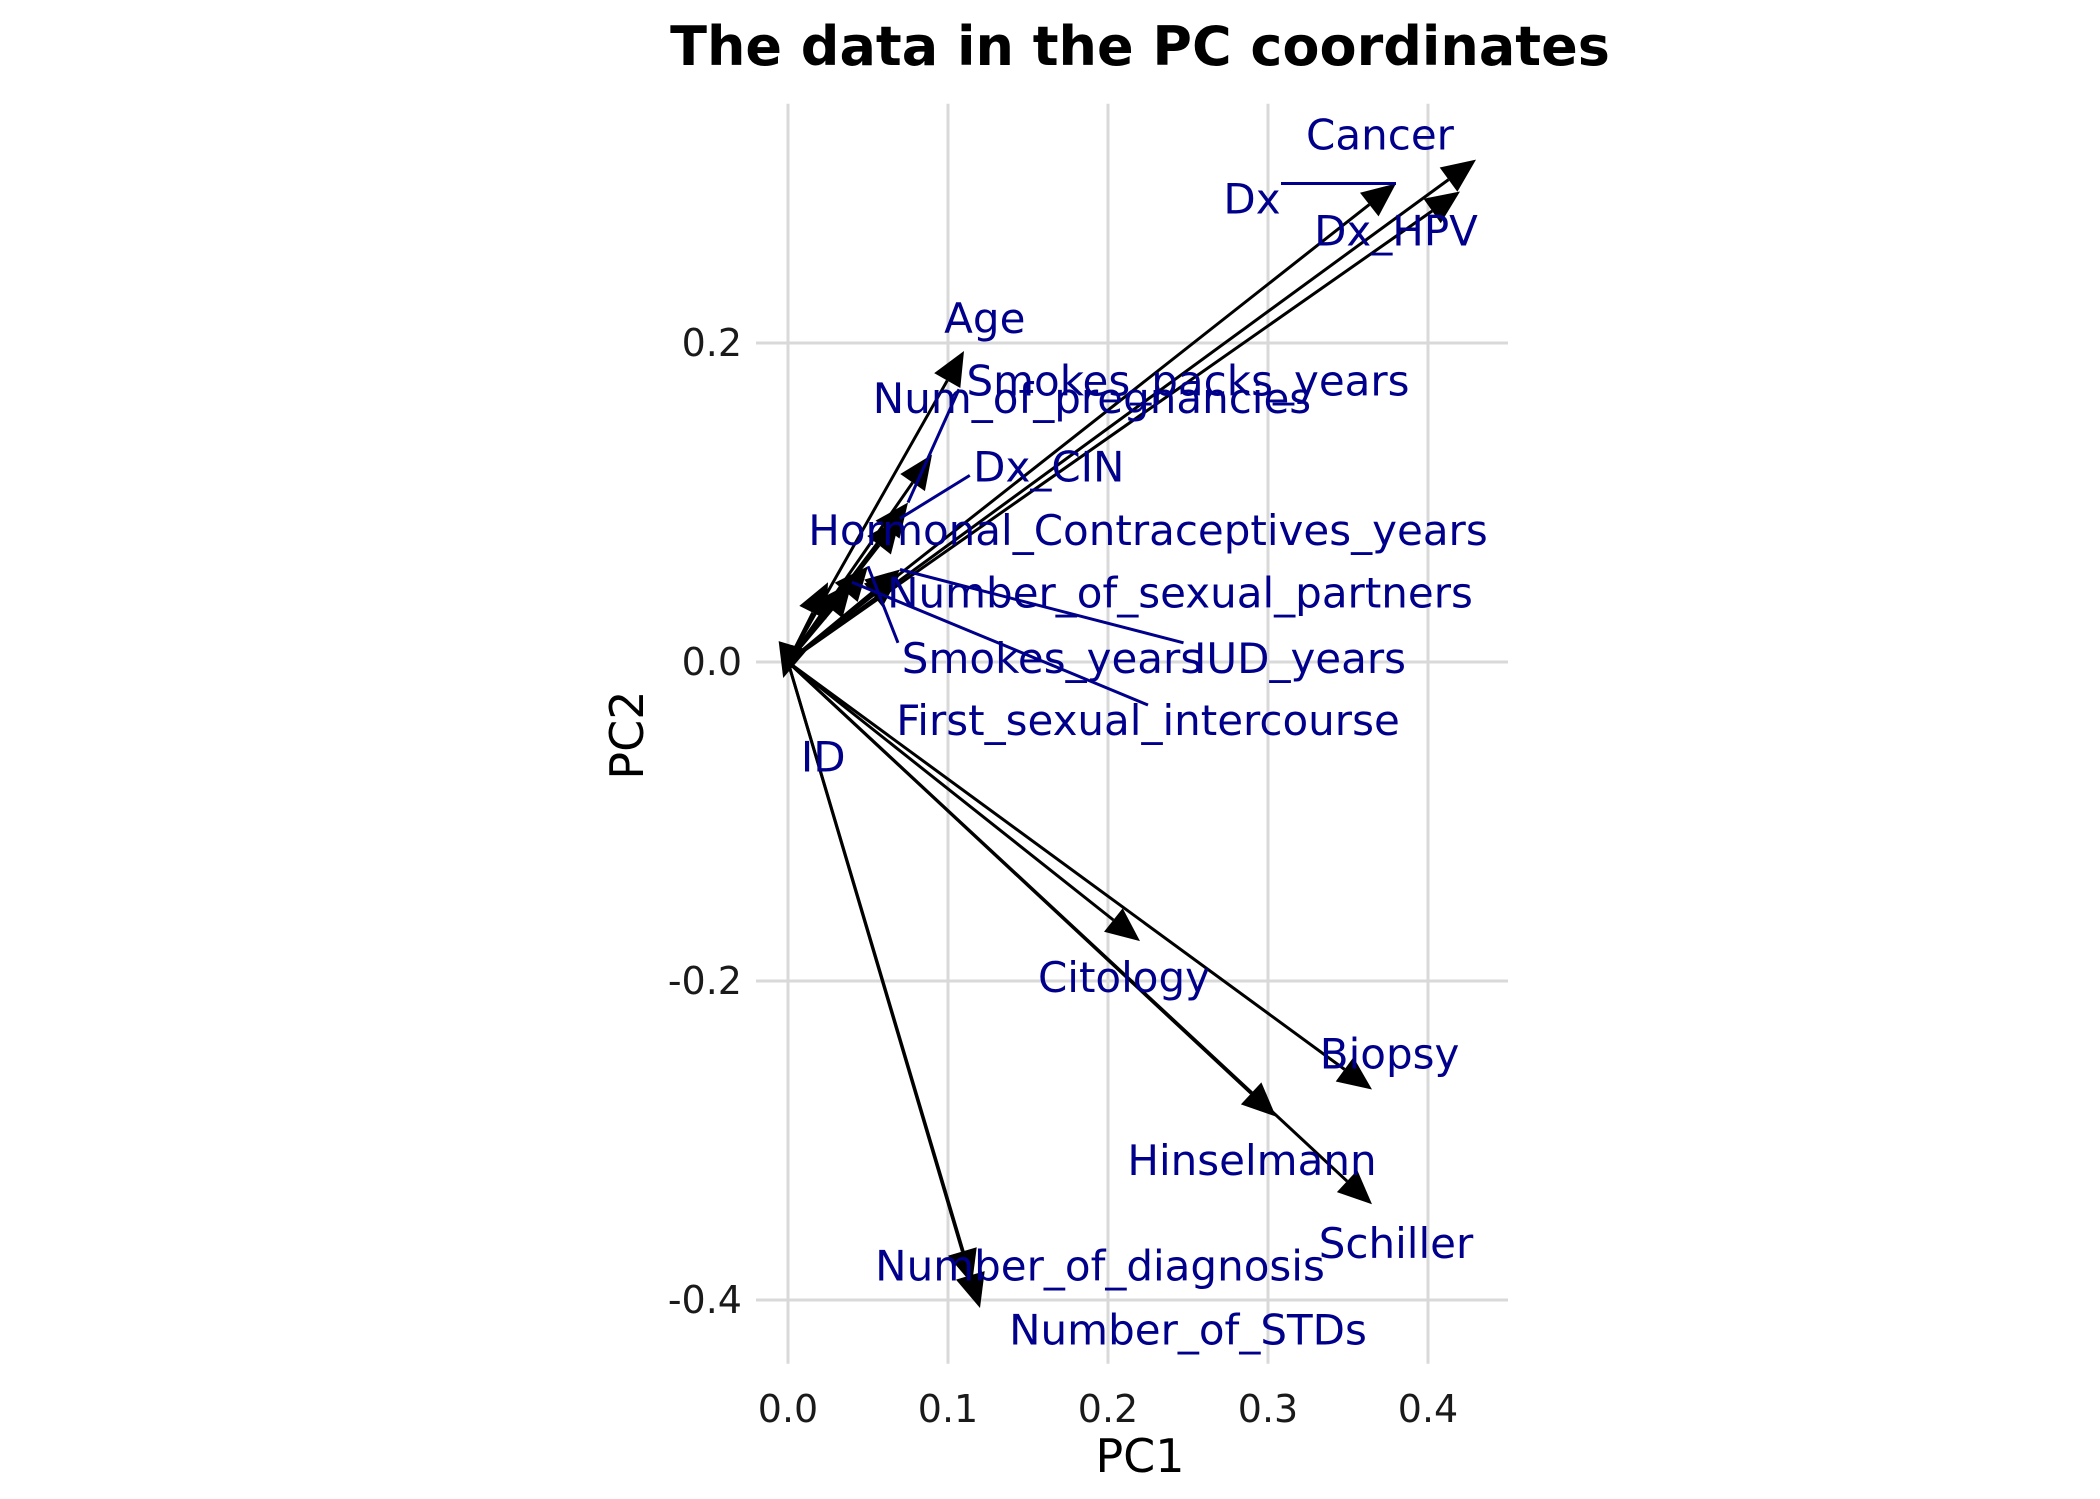 The image size is (2100, 1499). I want to click on variable-label-dx-cin: Dx_CIN, so click(1048, 466).